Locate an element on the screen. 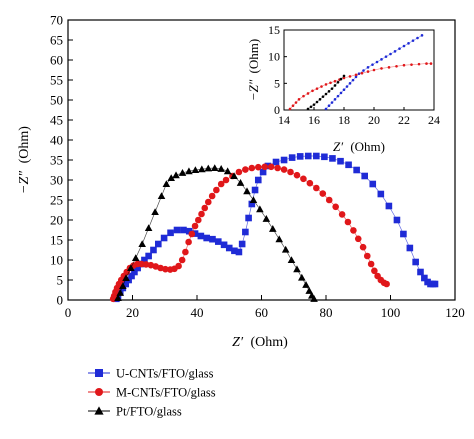  inset-x-tick-label: 20 is located at coordinates (374, 120).